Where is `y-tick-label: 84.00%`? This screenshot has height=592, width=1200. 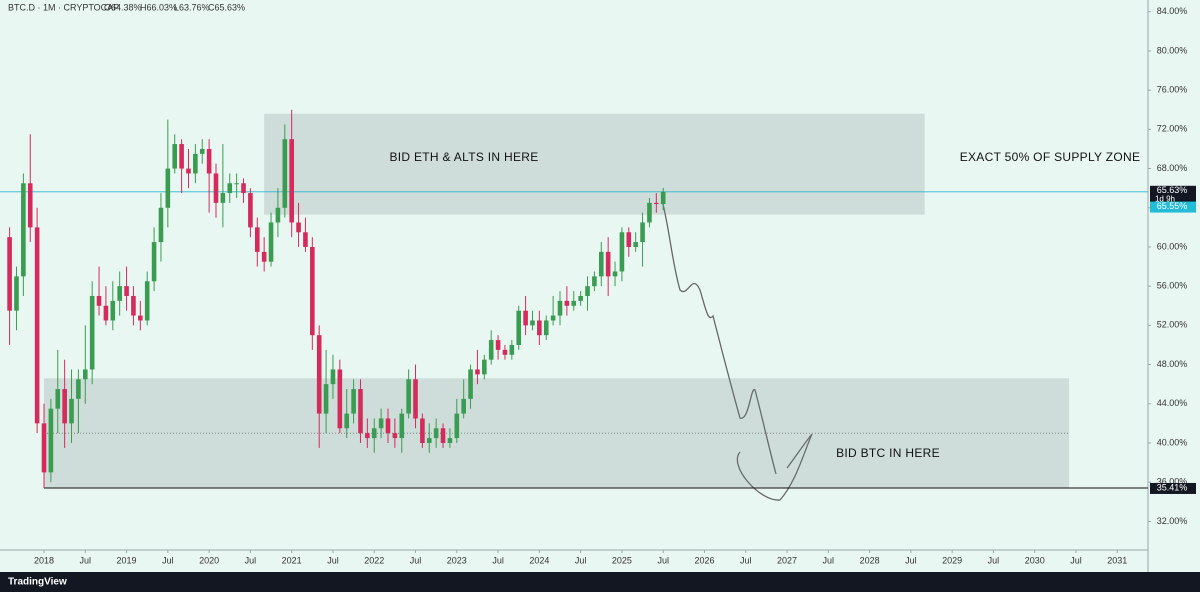
y-tick-label: 84.00% is located at coordinates (1172, 11).